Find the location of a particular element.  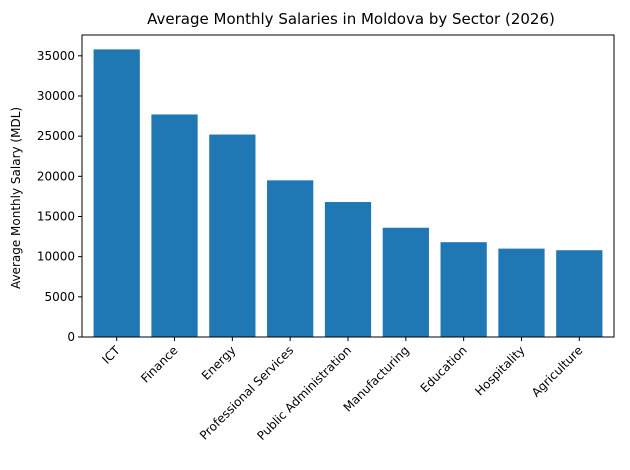

x-tick-label: Energy is located at coordinates (219, 363).